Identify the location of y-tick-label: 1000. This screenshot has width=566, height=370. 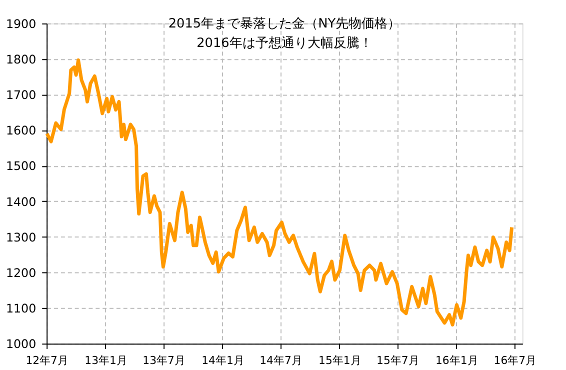
(21, 344).